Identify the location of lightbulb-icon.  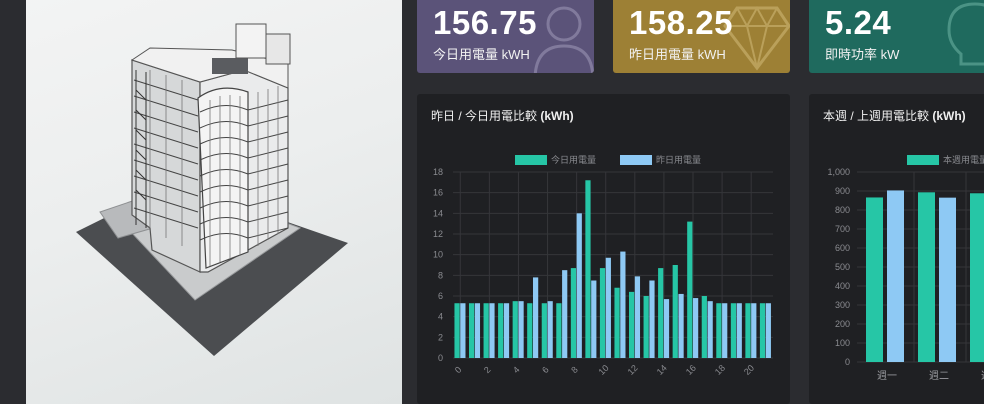
(964, 36).